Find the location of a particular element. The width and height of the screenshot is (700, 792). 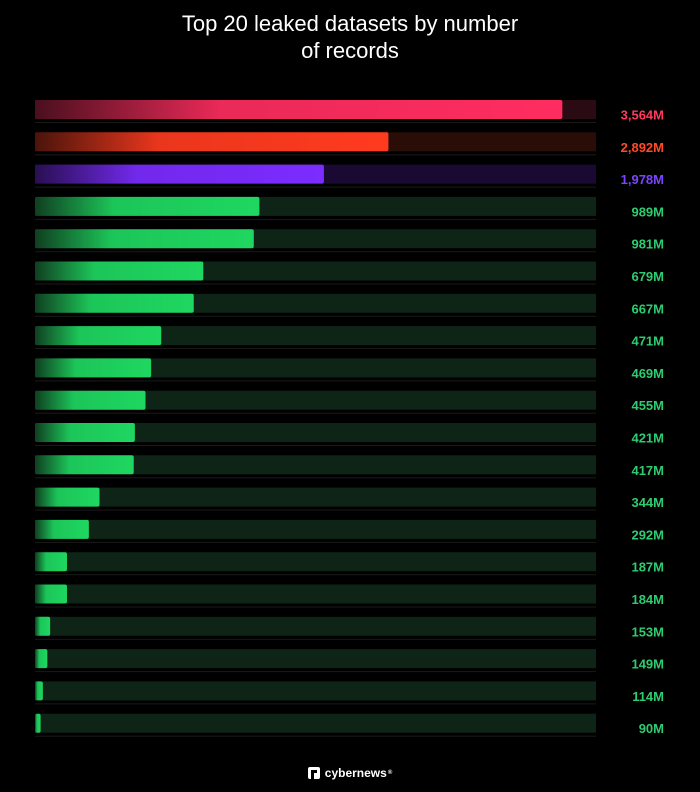

chart-title-line-2: of records is located at coordinates (350, 50).